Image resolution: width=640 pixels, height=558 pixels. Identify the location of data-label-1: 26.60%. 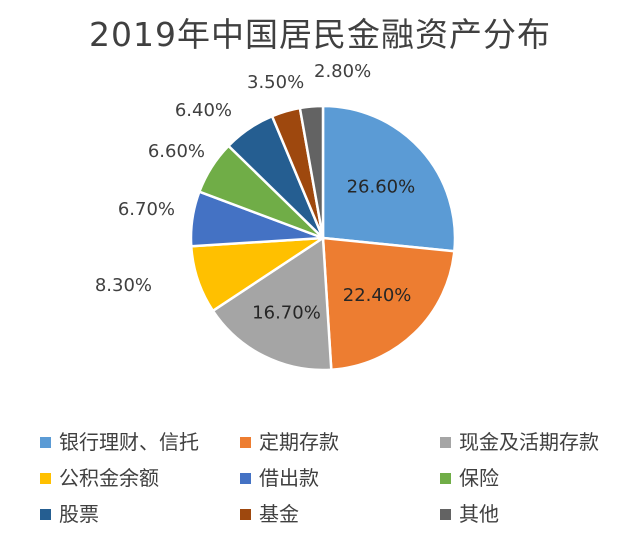
(381, 187).